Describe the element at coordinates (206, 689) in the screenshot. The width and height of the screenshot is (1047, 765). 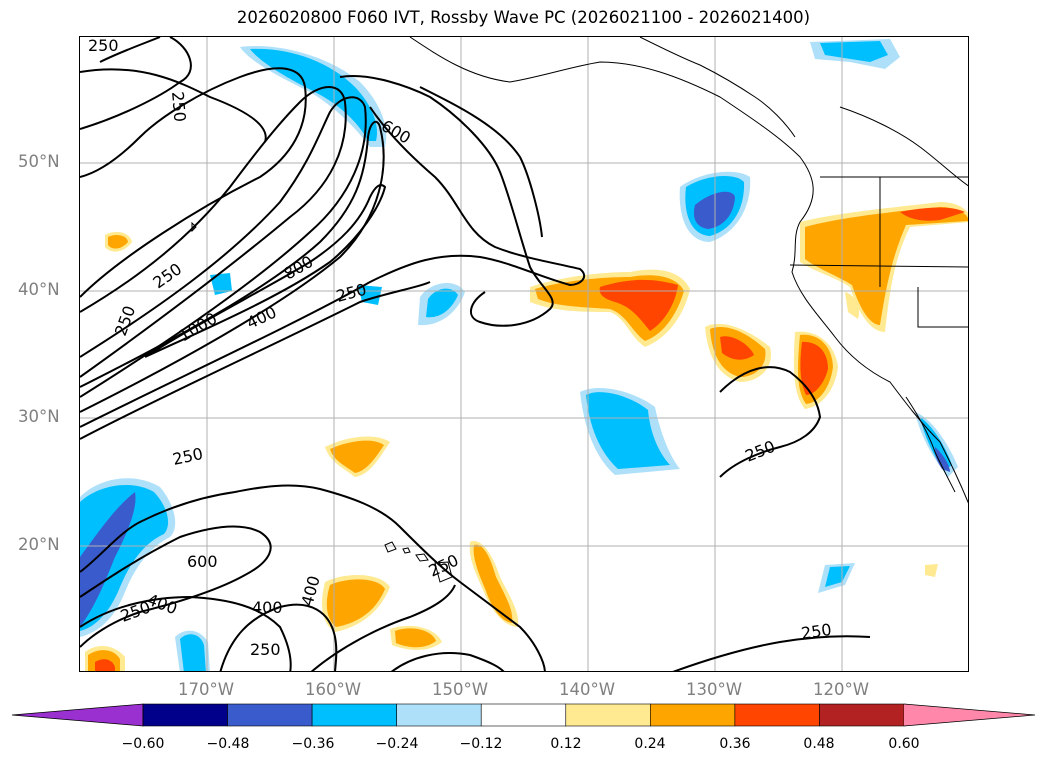
I see `lon-label-170w: 170°W` at that location.